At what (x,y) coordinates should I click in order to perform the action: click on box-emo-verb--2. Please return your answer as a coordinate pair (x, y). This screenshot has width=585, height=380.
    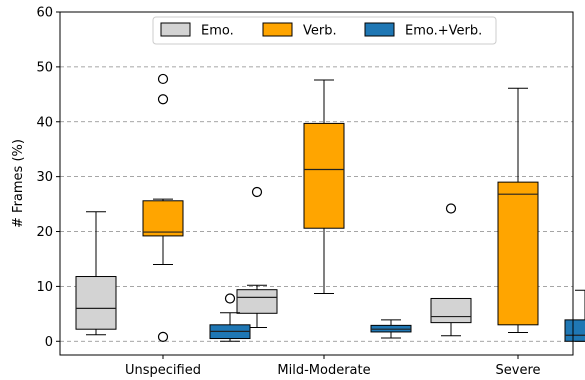
    Looking at the image, I should click on (574, 315).